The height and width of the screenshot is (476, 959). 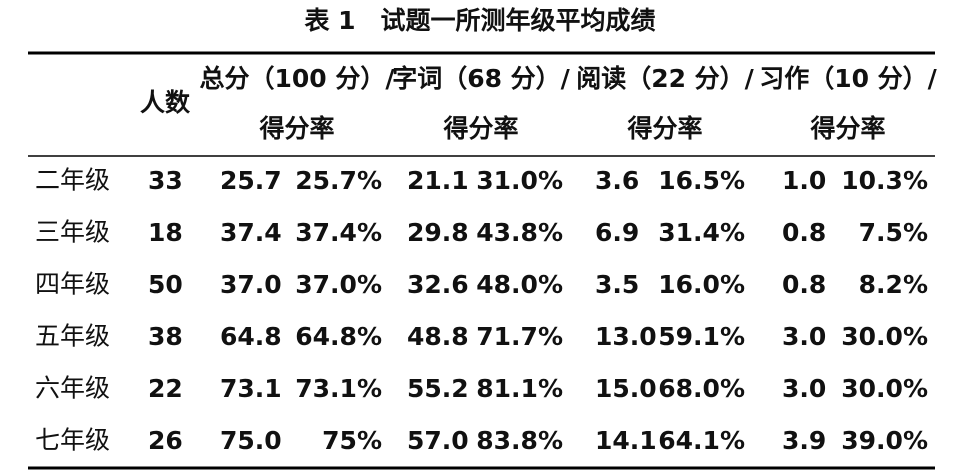 I want to click on group-header: 阅读（22 分）/, so click(x=665, y=78).